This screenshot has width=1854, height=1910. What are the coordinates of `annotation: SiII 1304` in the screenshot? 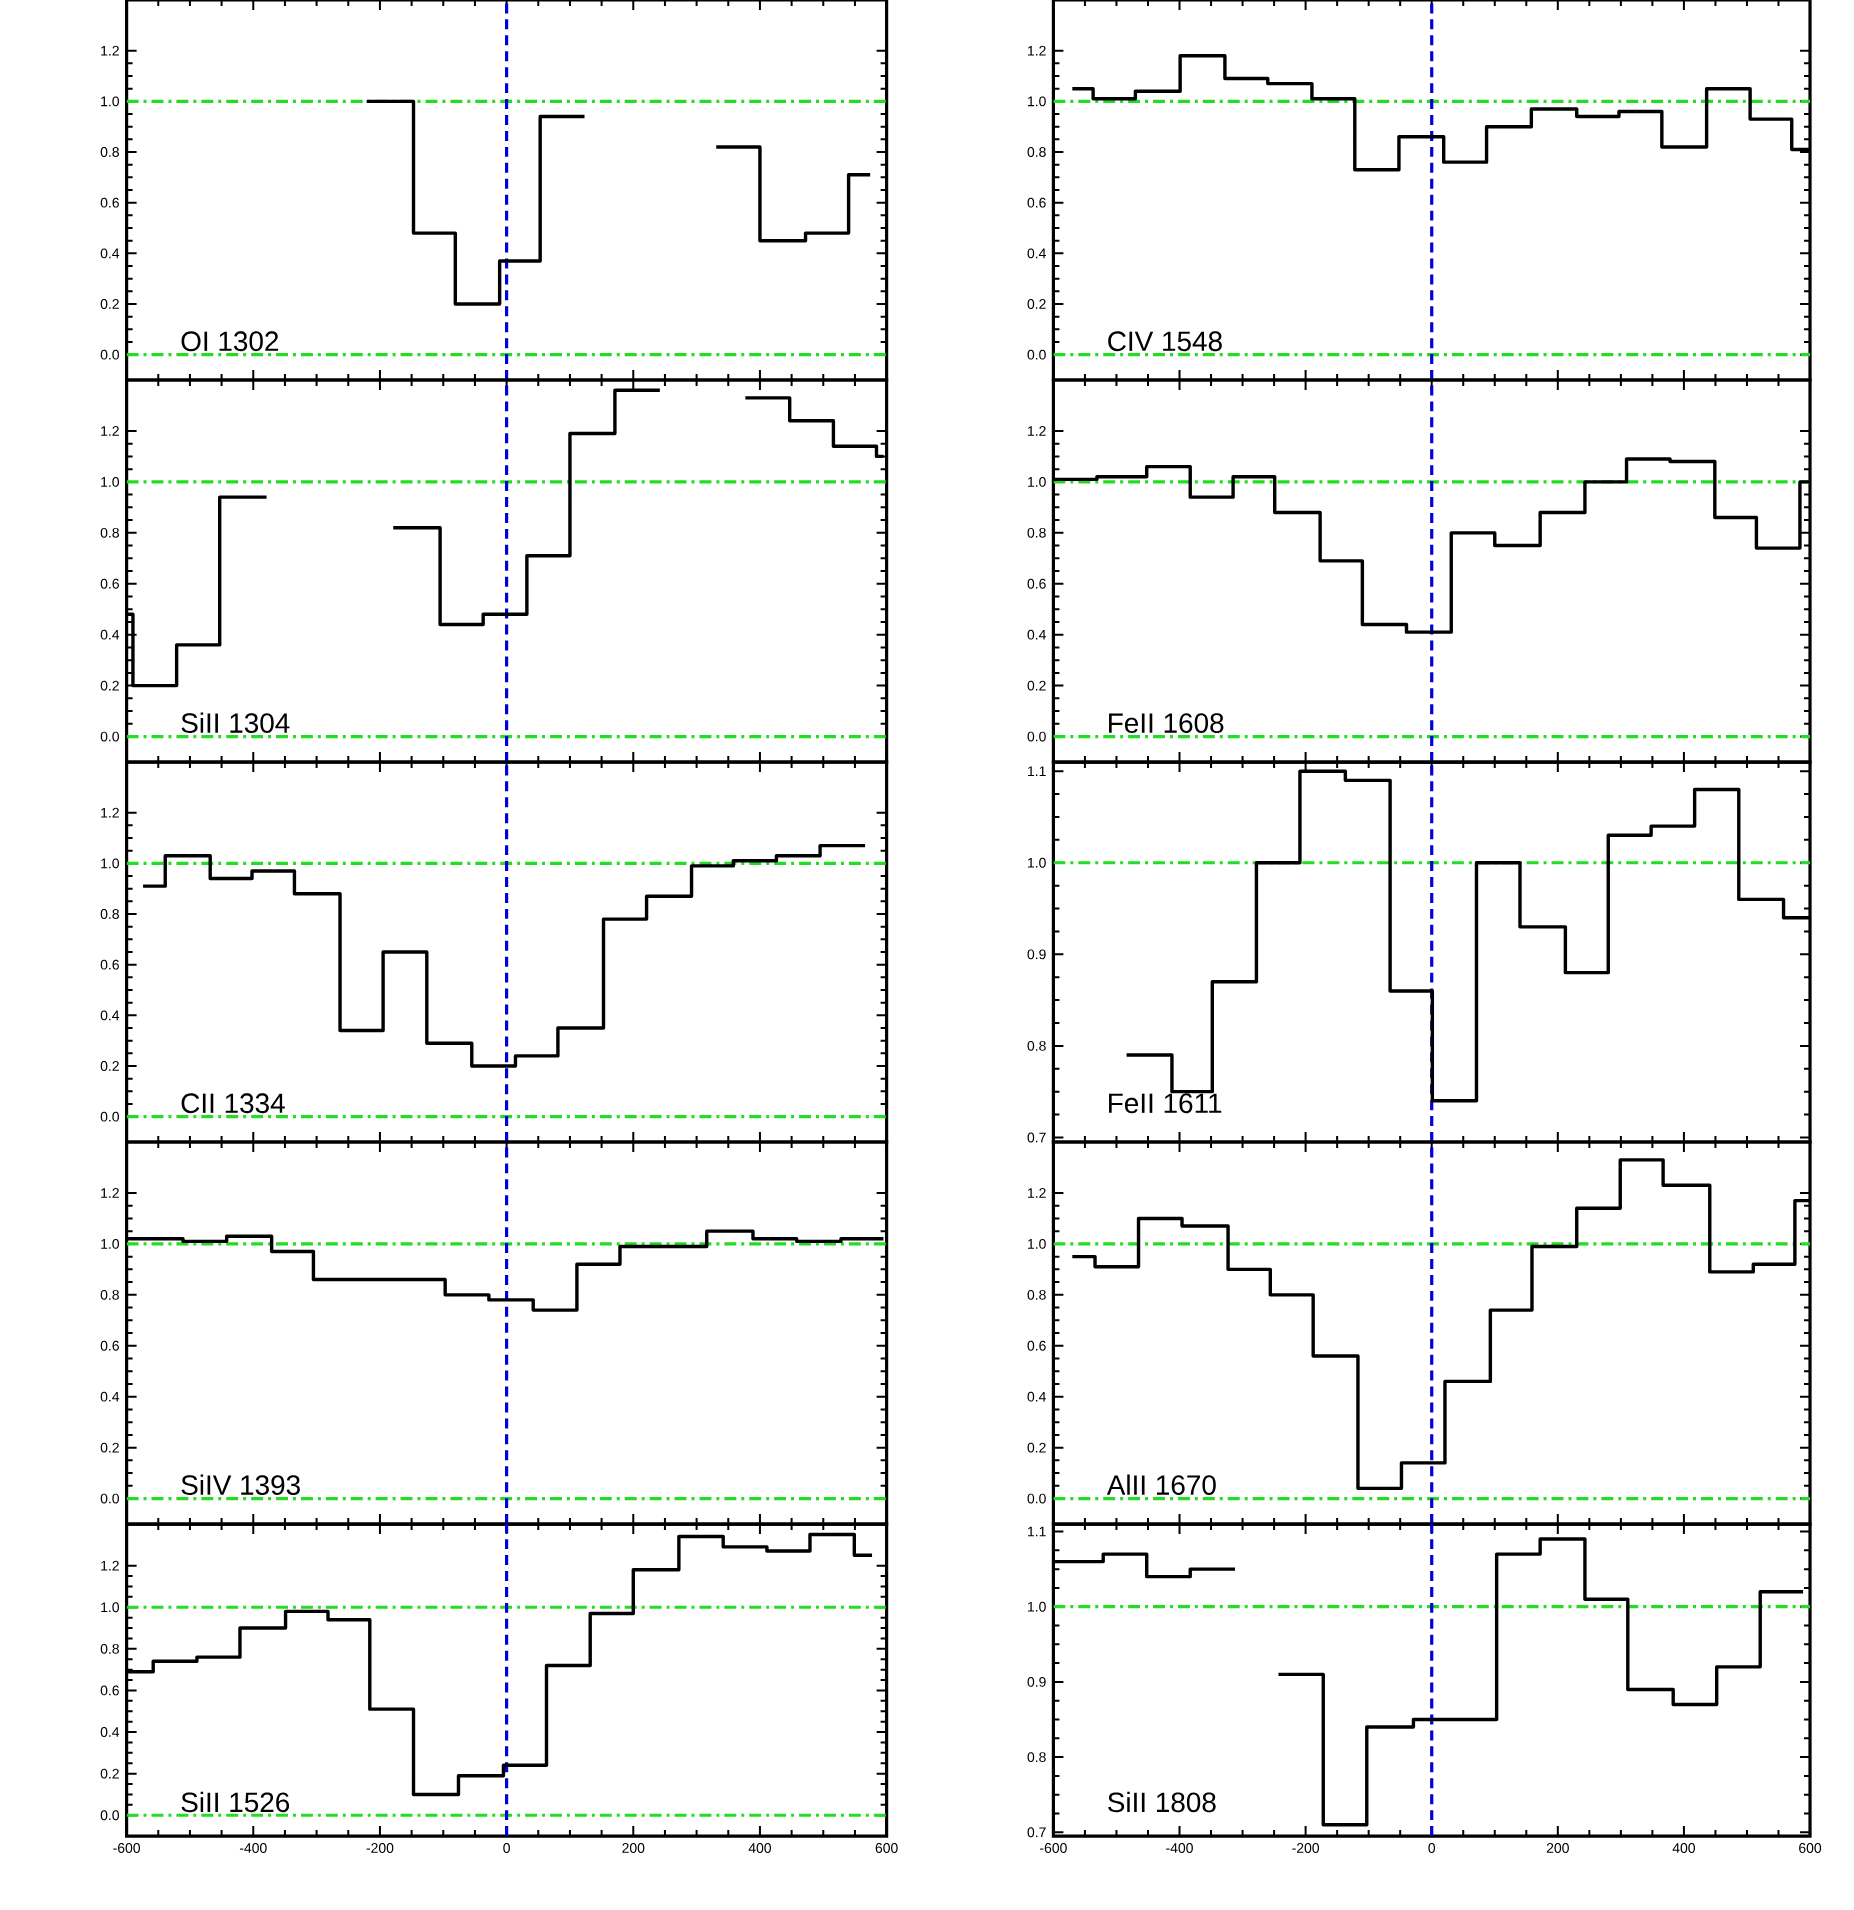 It's located at (235, 722).